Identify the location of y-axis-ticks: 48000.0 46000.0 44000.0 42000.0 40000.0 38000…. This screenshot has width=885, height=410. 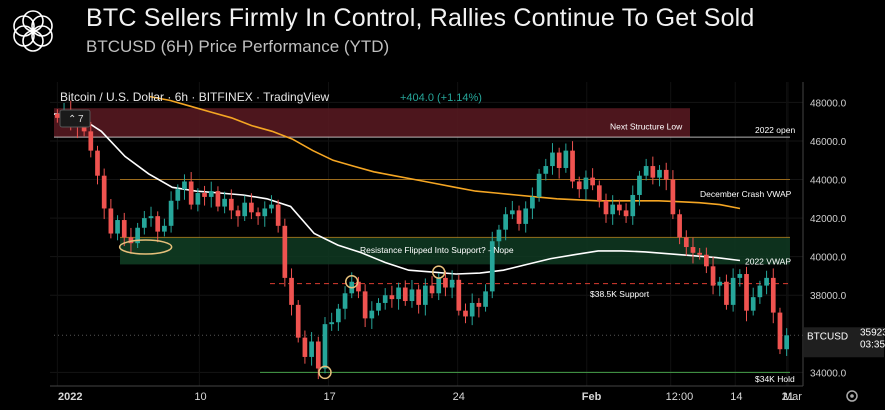
(828, 238).